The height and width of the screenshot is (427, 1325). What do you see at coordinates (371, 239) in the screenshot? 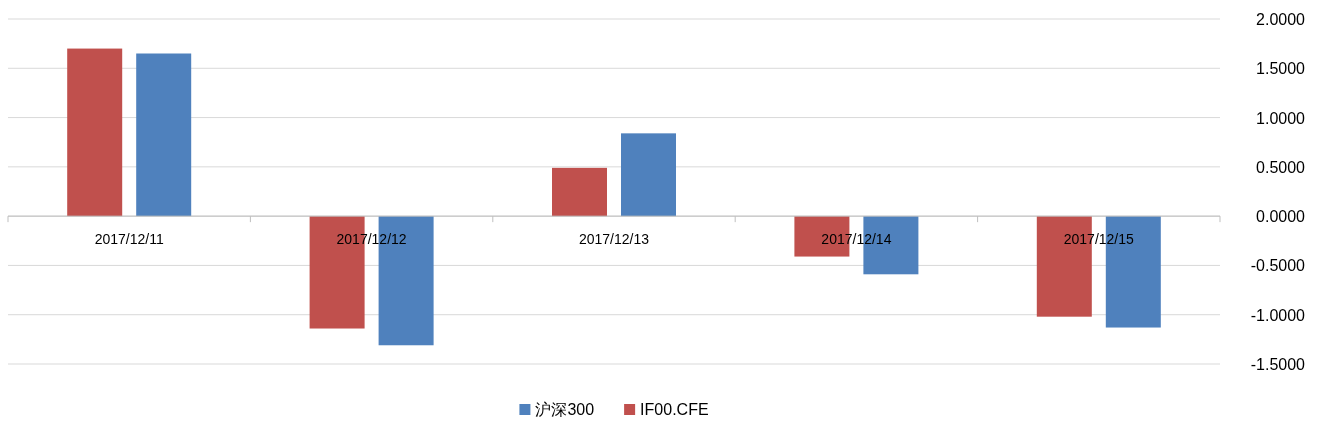
I see `x-tick-label: 2017/12/12` at bounding box center [371, 239].